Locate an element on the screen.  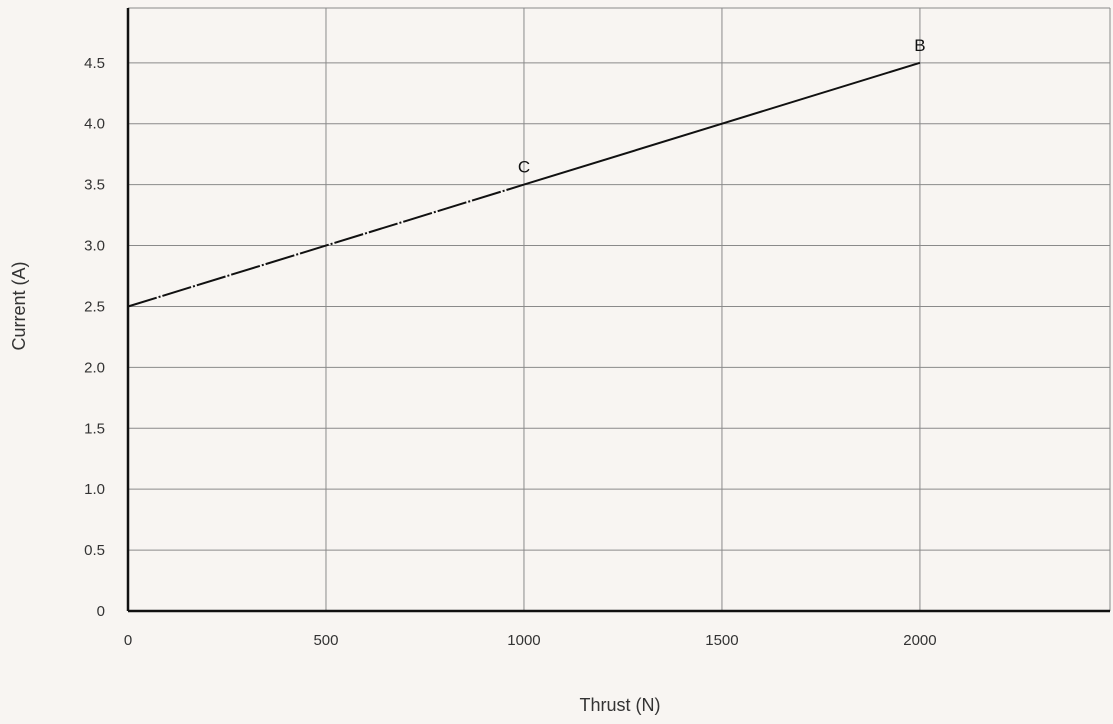
y-tick-label: 4.5 is located at coordinates (94, 63).